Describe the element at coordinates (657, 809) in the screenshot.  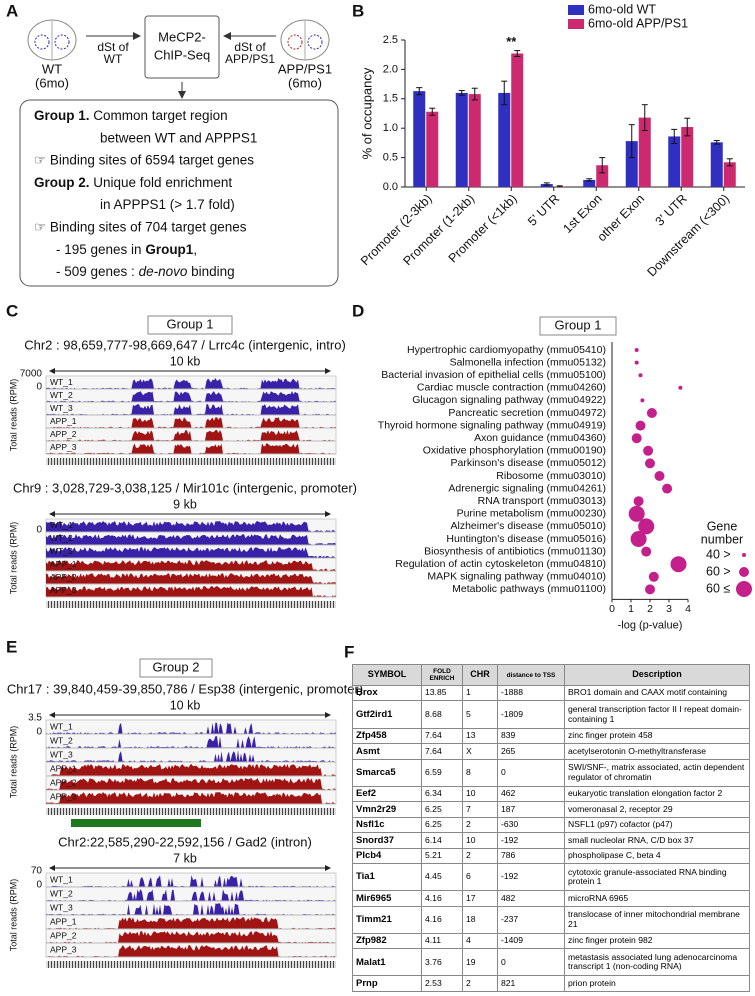
I see `table-cell: vomeronasal 2, receptor 29` at that location.